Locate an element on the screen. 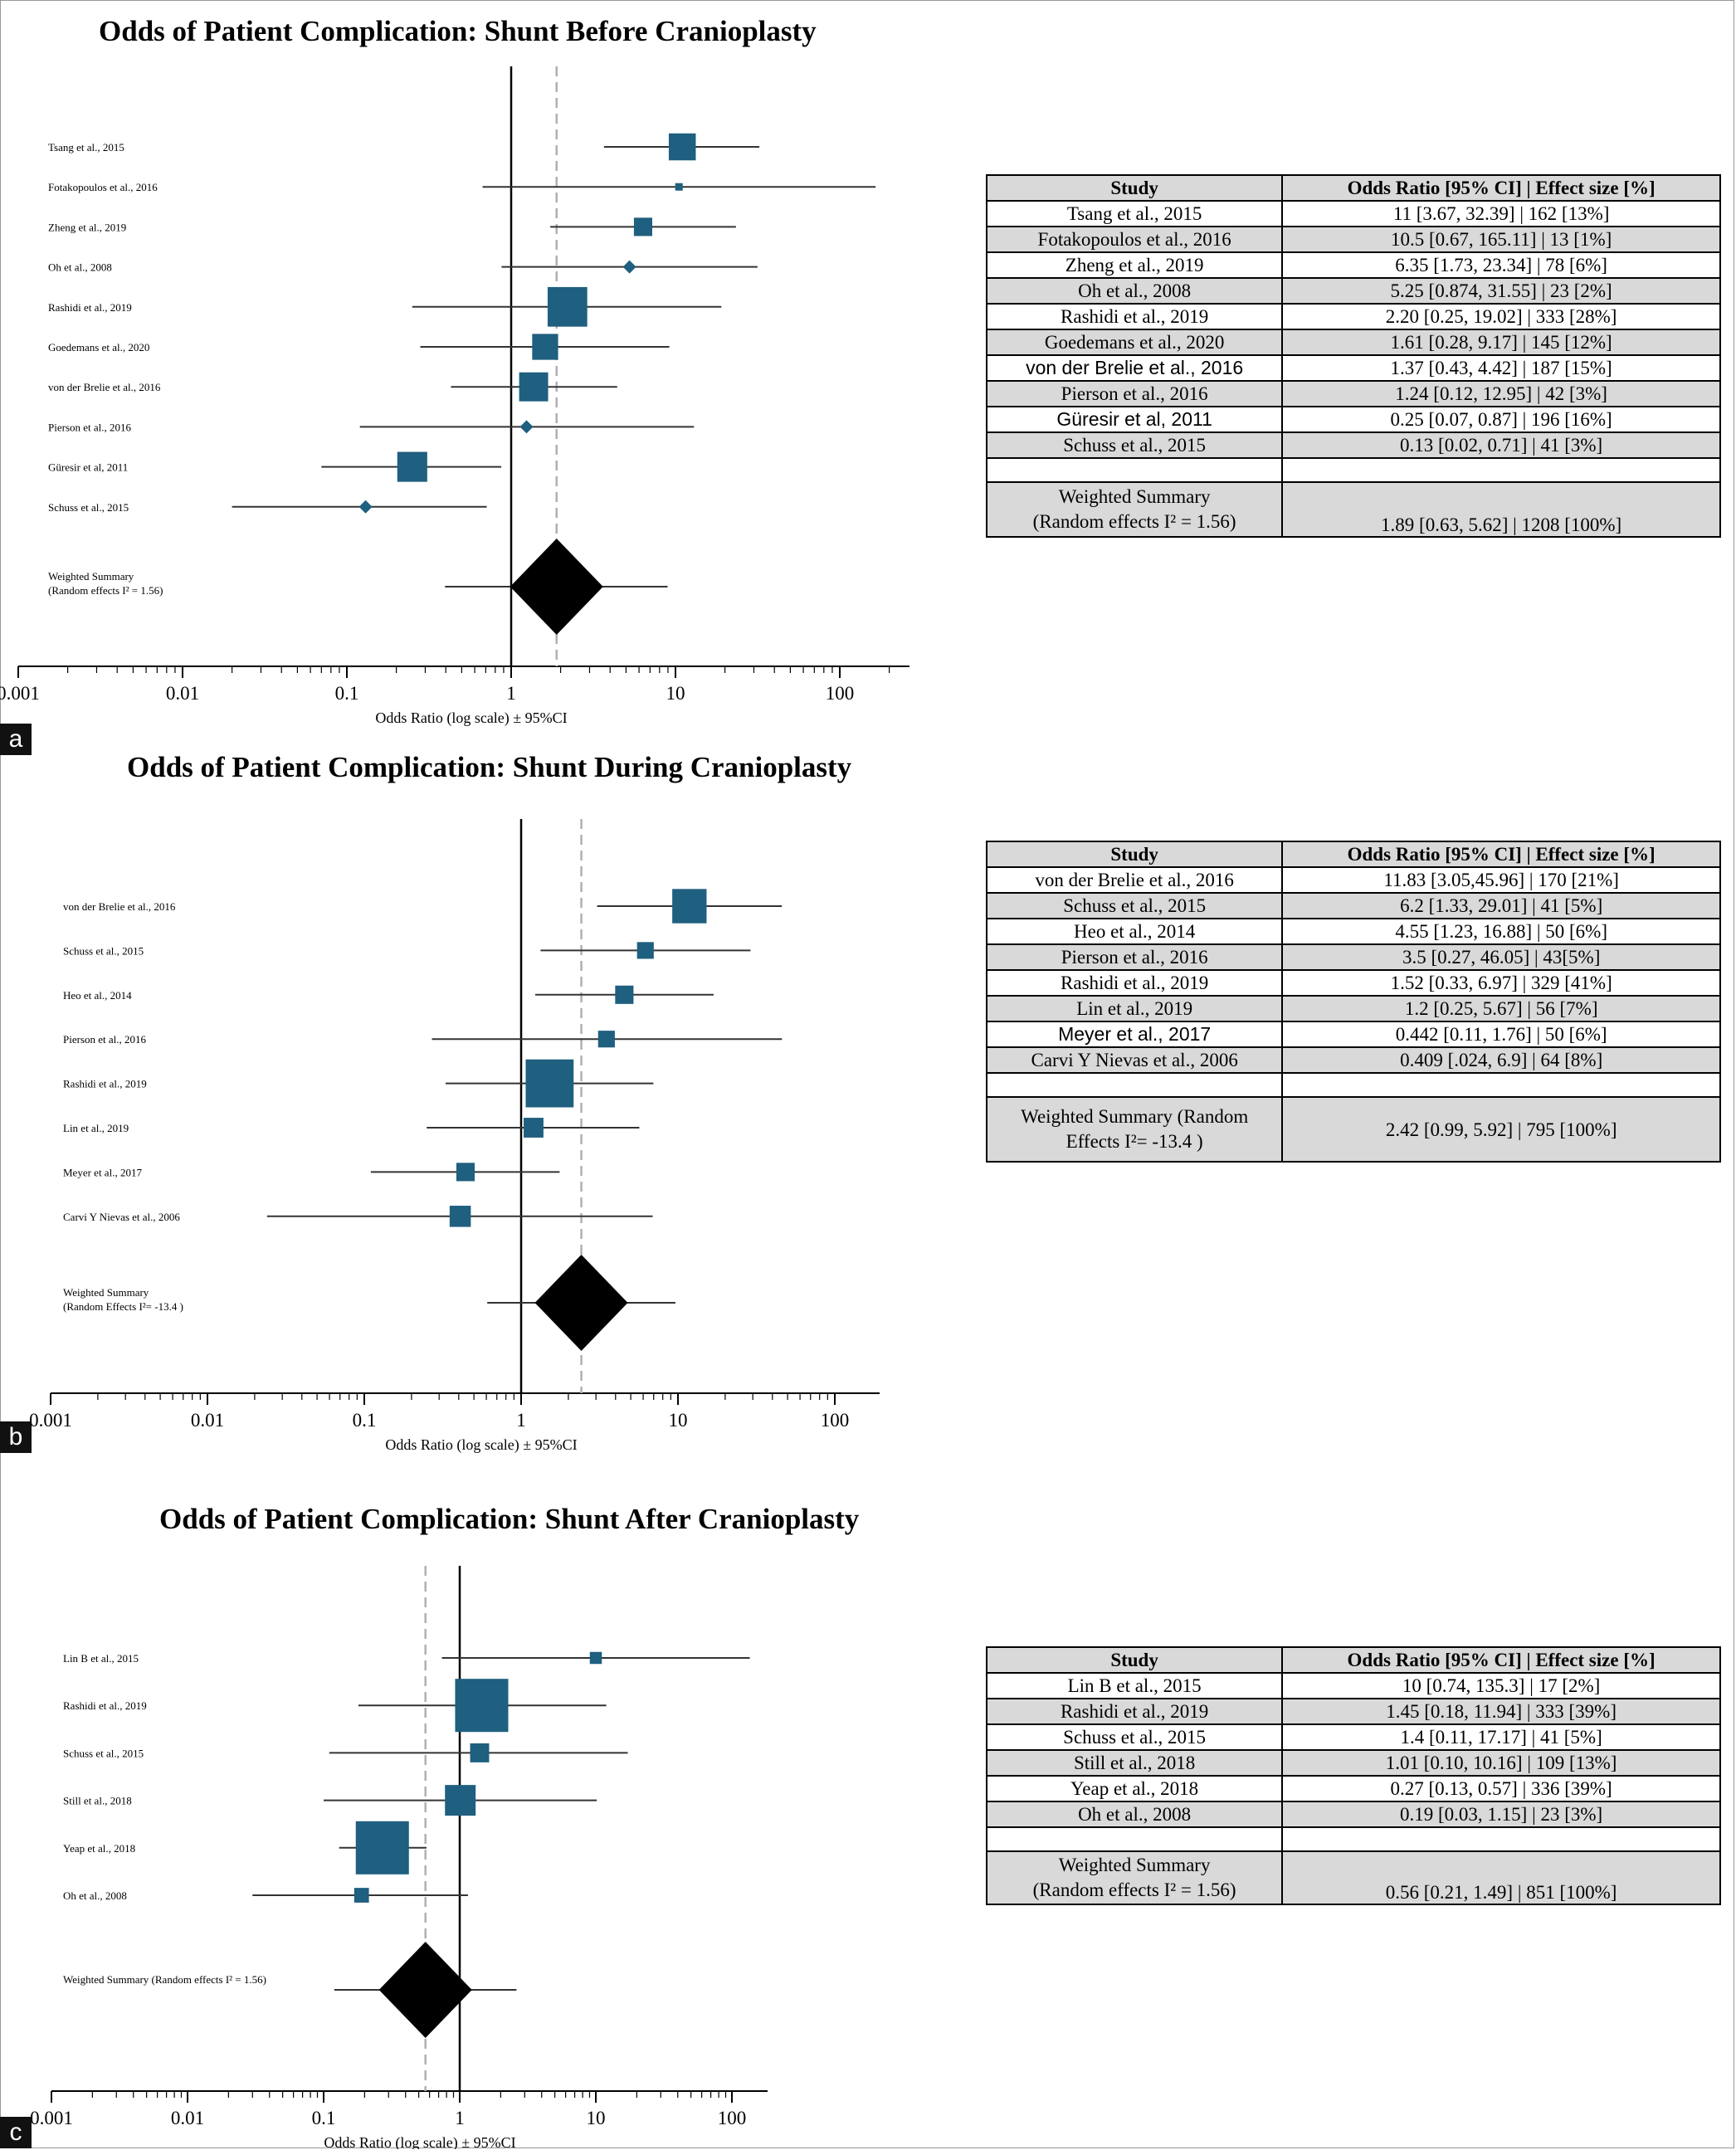 Image resolution: width=1736 pixels, height=2150 pixels. table-cell-result: 10.5 [0.67, 165.11] | 13 [1%] is located at coordinates (1501, 239).